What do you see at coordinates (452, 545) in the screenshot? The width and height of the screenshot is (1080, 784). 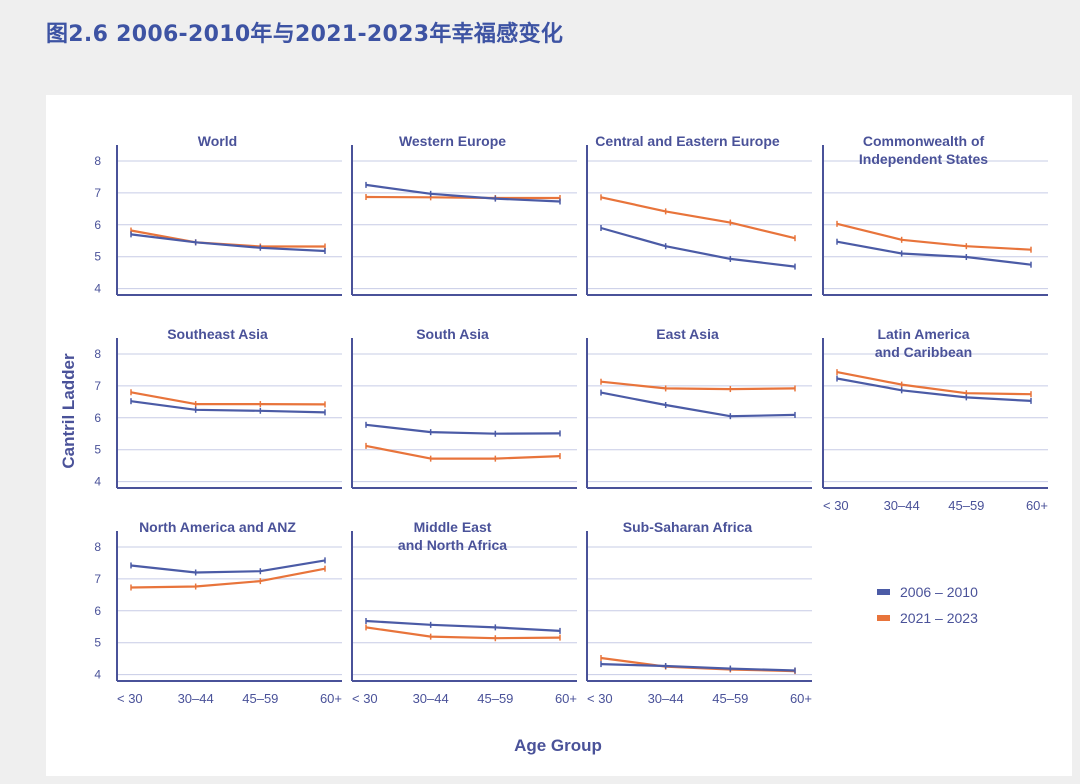 I see `panel-title: and North Africa` at bounding box center [452, 545].